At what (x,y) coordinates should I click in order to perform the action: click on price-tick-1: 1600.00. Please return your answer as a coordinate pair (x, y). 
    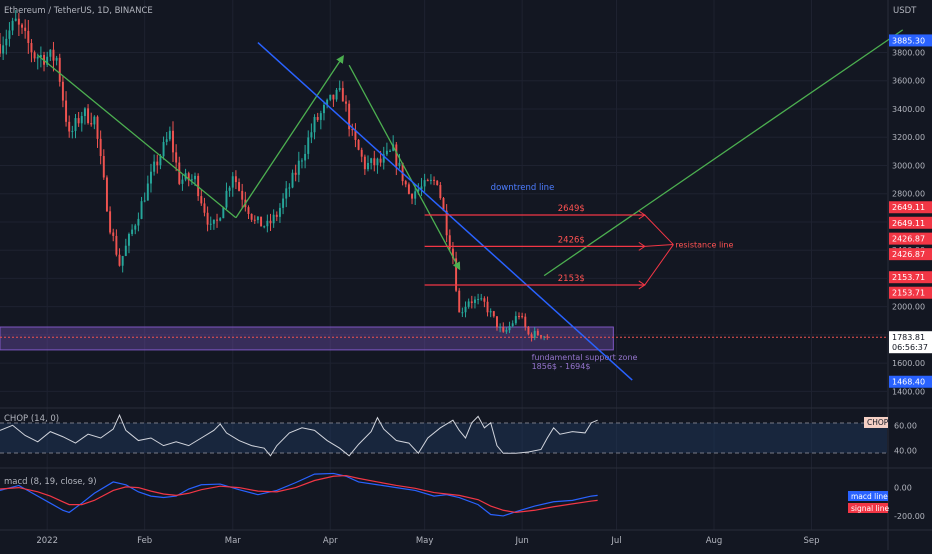
    Looking at the image, I should click on (908, 363).